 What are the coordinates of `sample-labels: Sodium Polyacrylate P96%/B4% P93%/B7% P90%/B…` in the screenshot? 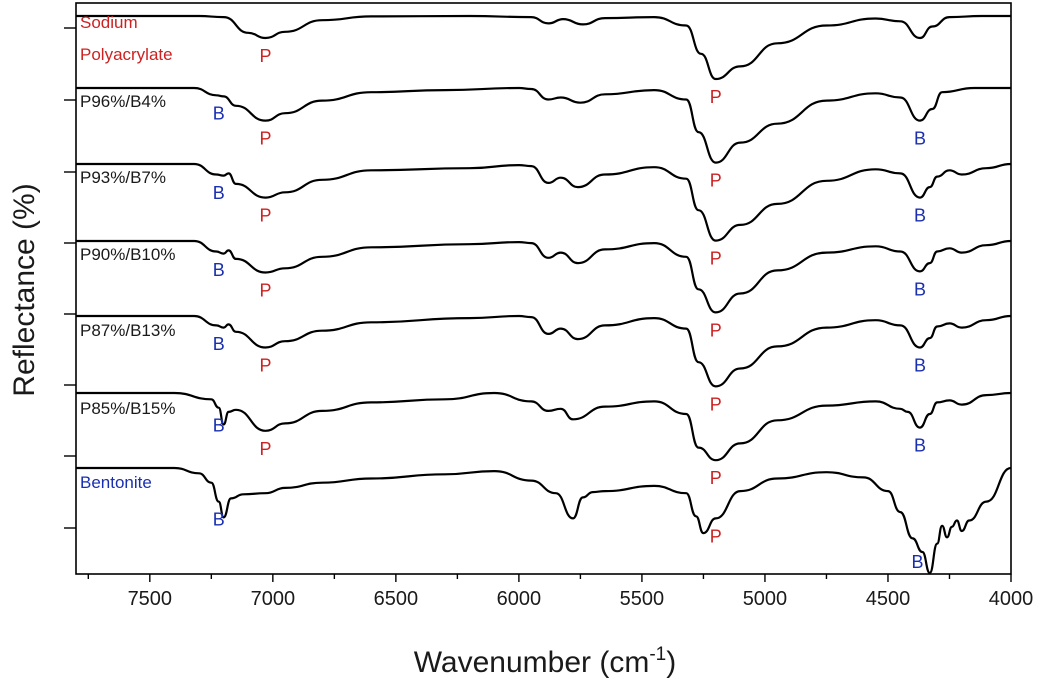 It's located at (127, 252).